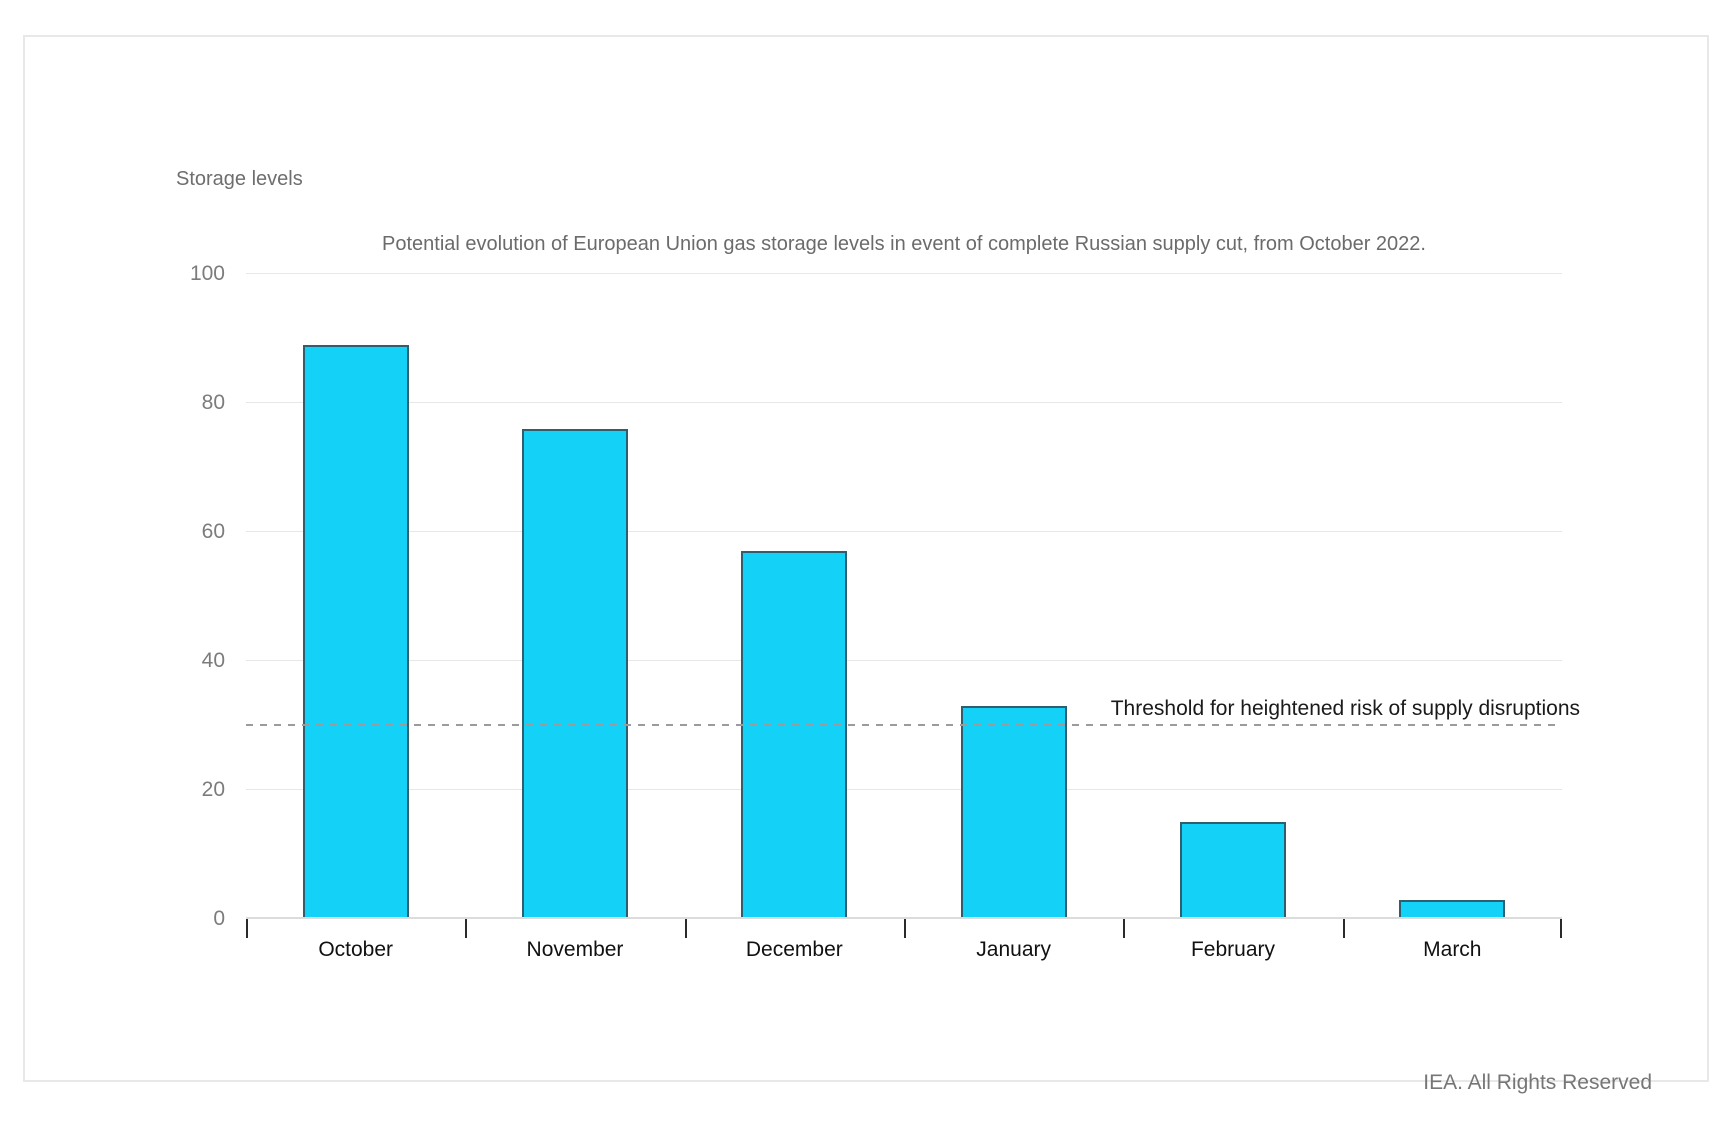 This screenshot has height=1124, width=1732. Describe the element at coordinates (1013, 812) in the screenshot. I see `bar-january` at that location.